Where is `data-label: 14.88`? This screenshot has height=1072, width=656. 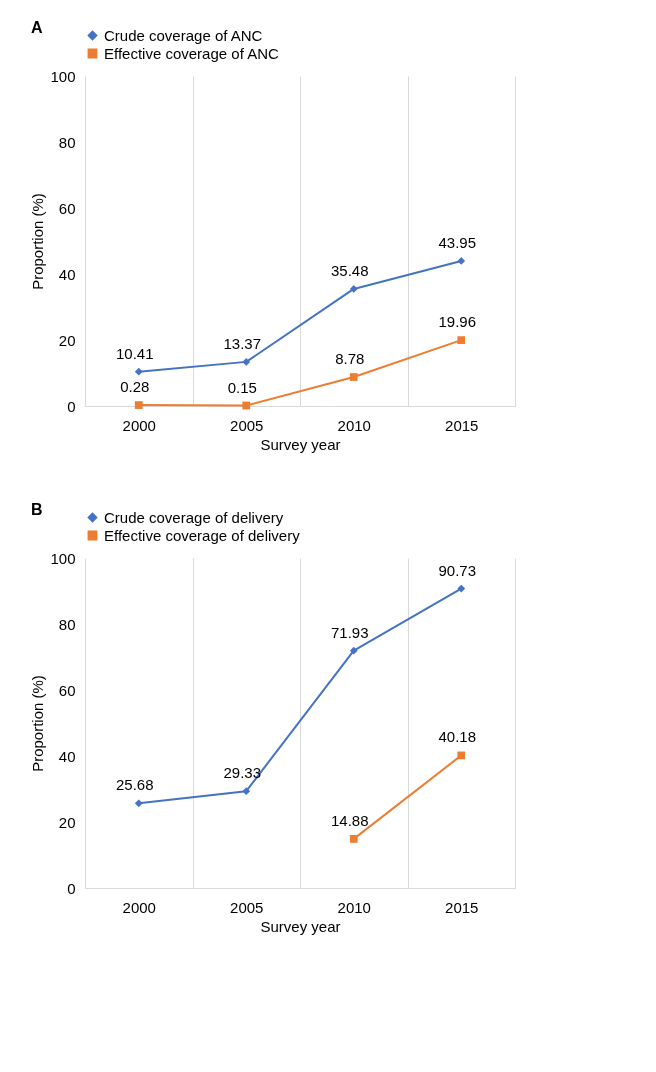 data-label: 14.88 is located at coordinates (349, 820).